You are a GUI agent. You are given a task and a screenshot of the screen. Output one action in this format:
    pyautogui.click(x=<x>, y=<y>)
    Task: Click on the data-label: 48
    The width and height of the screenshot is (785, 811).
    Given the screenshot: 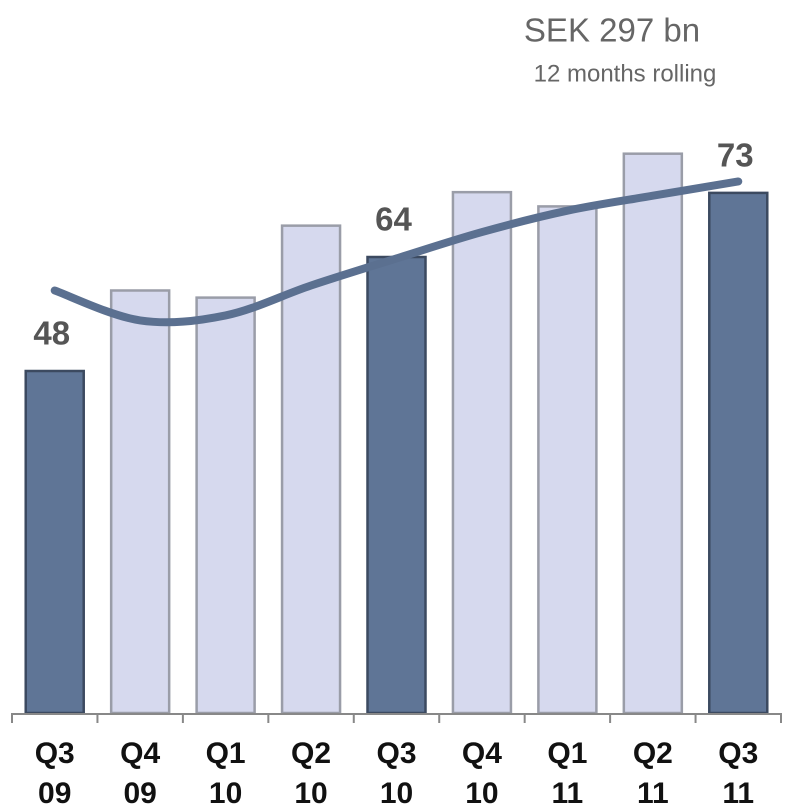 What is the action you would take?
    pyautogui.click(x=51, y=333)
    